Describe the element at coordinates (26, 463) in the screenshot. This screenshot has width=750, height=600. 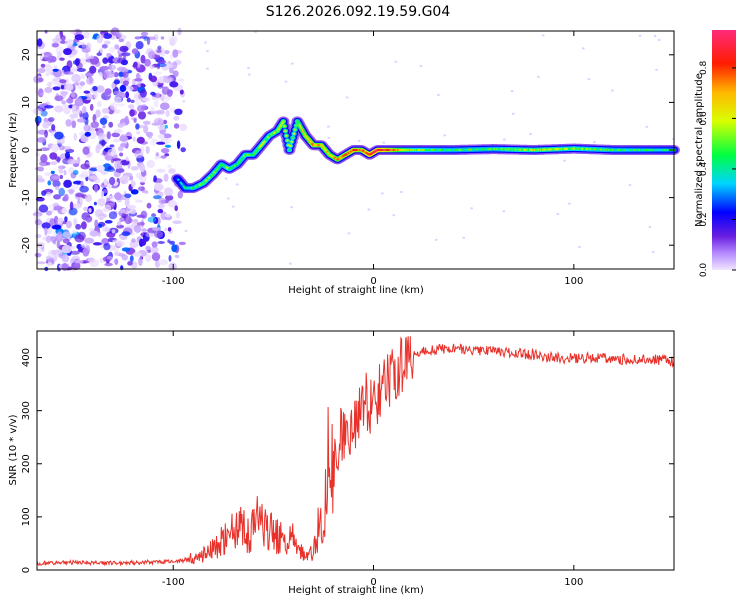
I see `y-tick-label: 200` at that location.